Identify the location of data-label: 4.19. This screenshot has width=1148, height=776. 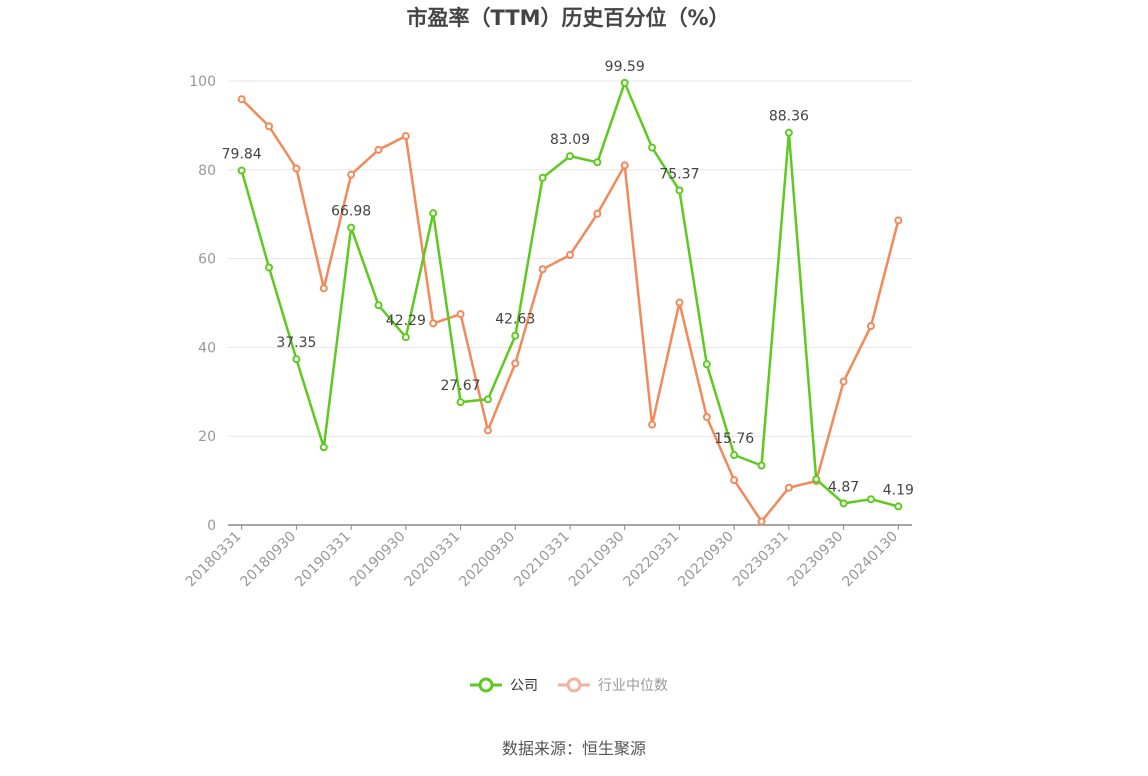
(898, 490).